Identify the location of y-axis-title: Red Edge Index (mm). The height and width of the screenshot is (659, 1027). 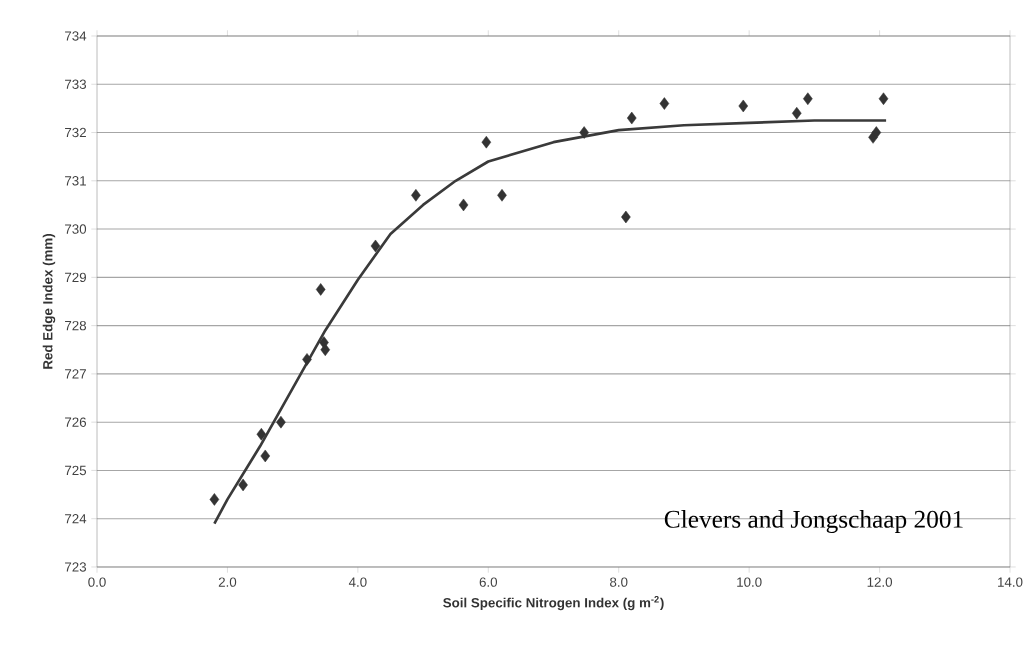
(49, 301).